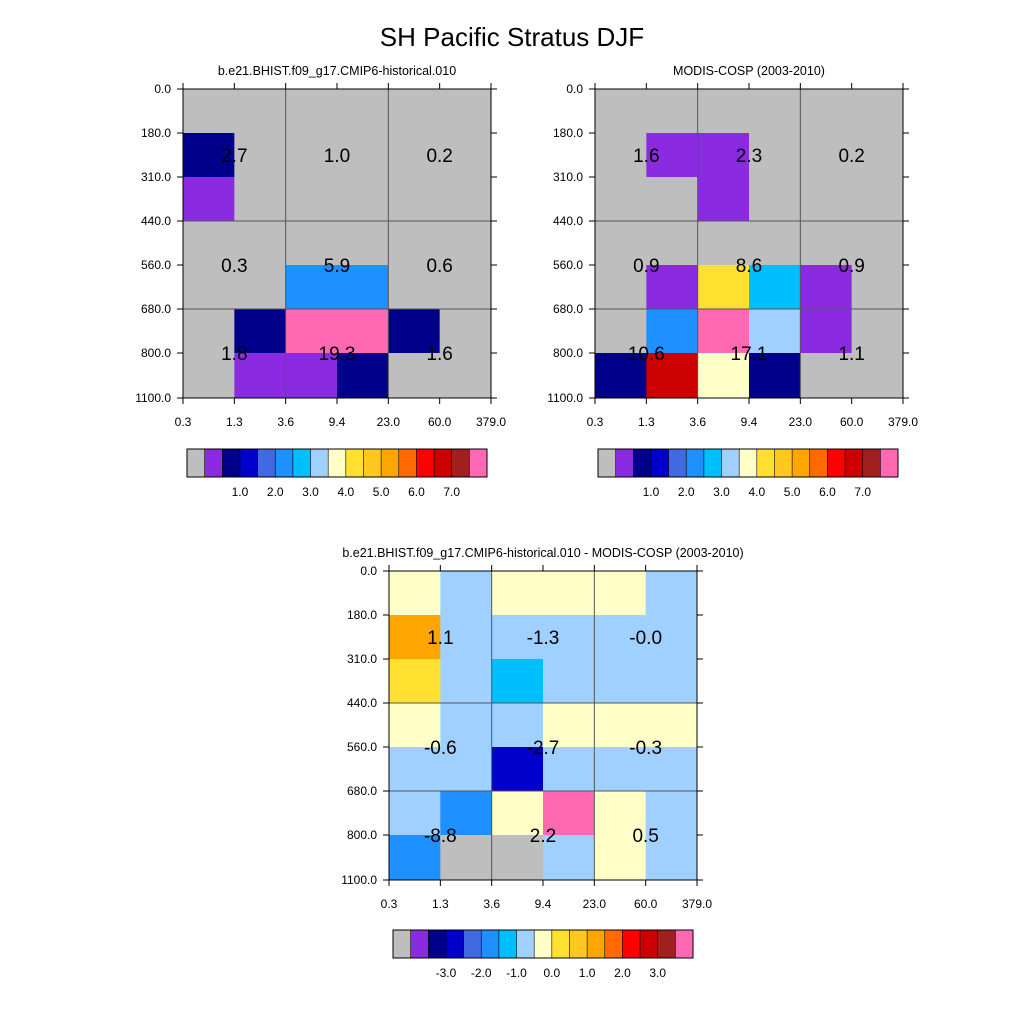 This screenshot has height=1024, width=1024. I want to click on y-tick-label: 310.0, so click(362, 659).